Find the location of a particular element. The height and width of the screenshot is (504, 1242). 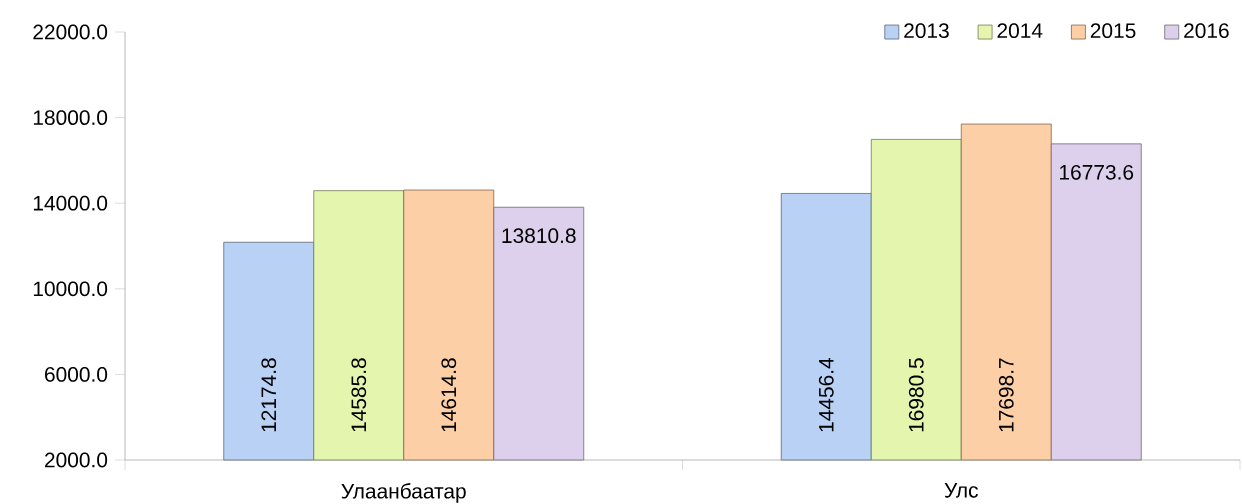

y-tick-label: 22000.0 is located at coordinates (70, 32).